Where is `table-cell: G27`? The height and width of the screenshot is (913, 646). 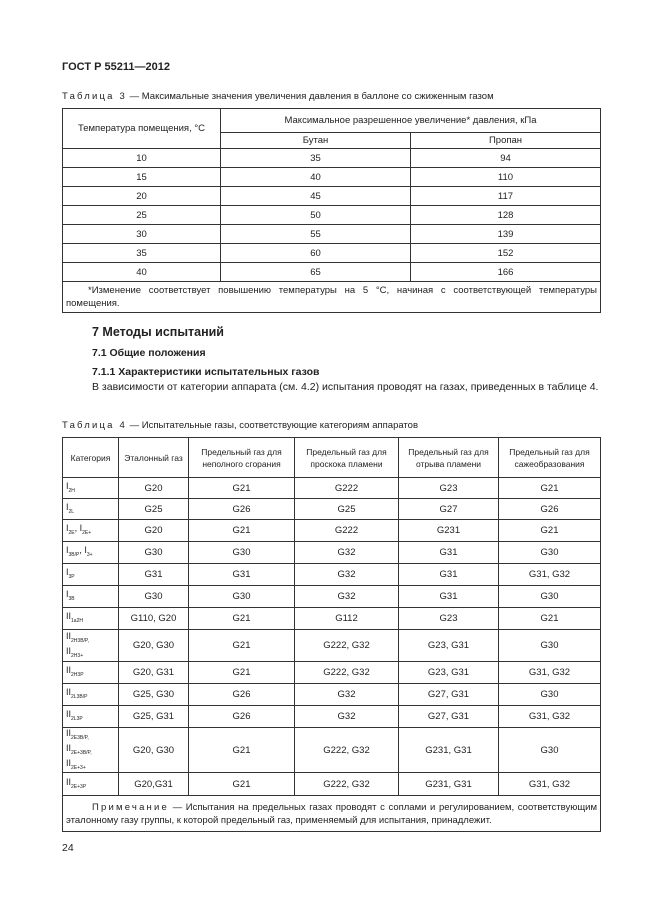
table-cell: G27 is located at coordinates (448, 509).